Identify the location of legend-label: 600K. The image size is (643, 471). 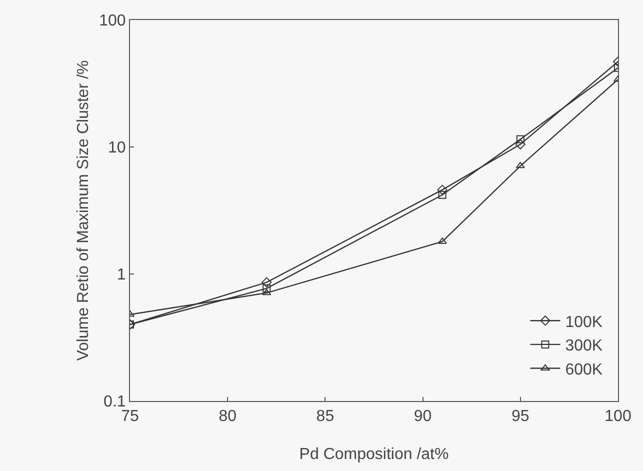
(584, 370).